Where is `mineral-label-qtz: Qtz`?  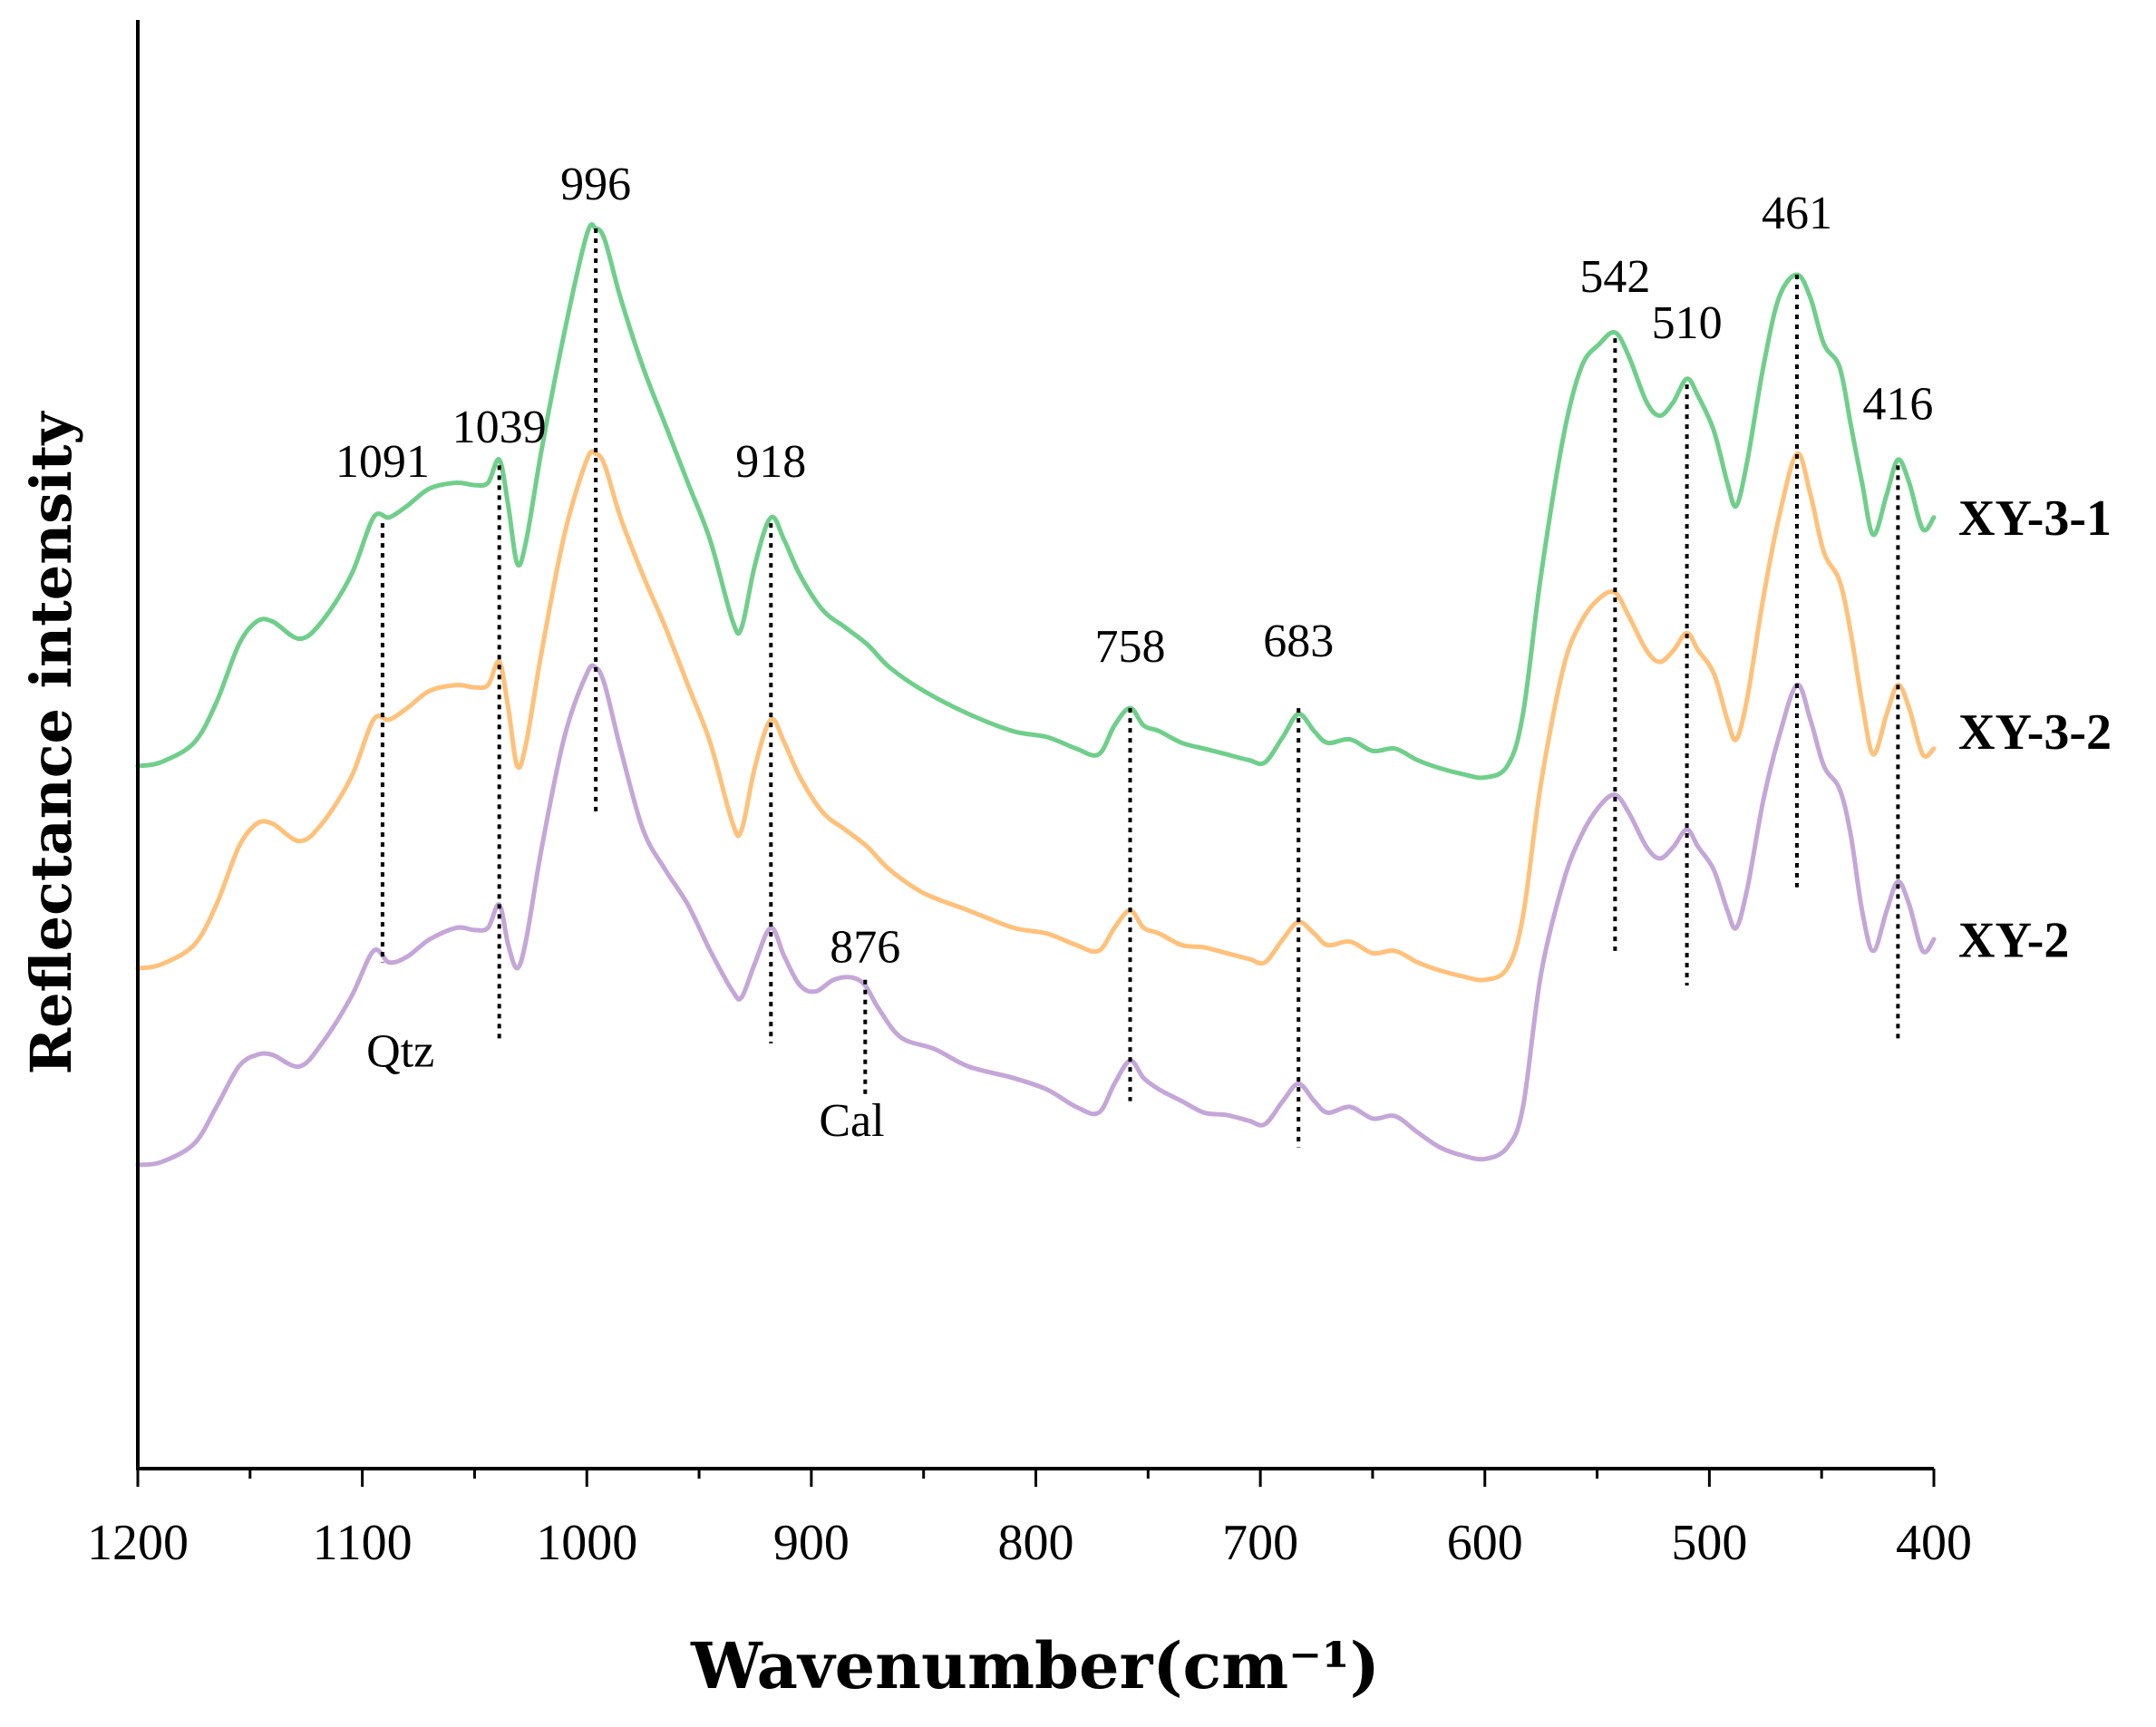
mineral-label-qtz: Qtz is located at coordinates (400, 1051).